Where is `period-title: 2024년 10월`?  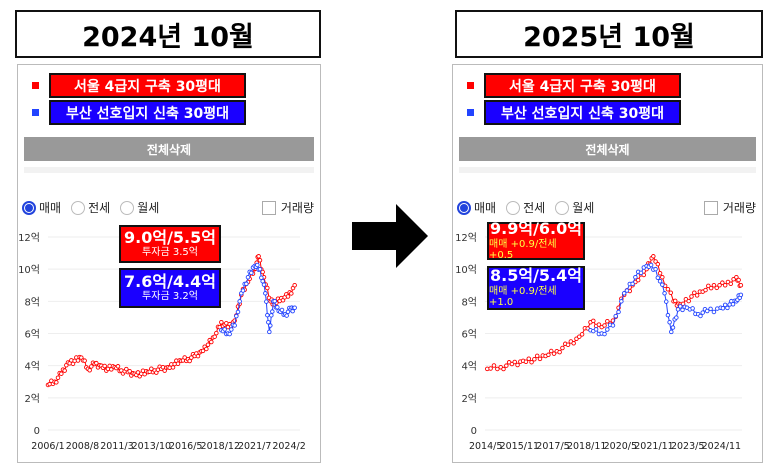 period-title: 2024년 10월 is located at coordinates (168, 34).